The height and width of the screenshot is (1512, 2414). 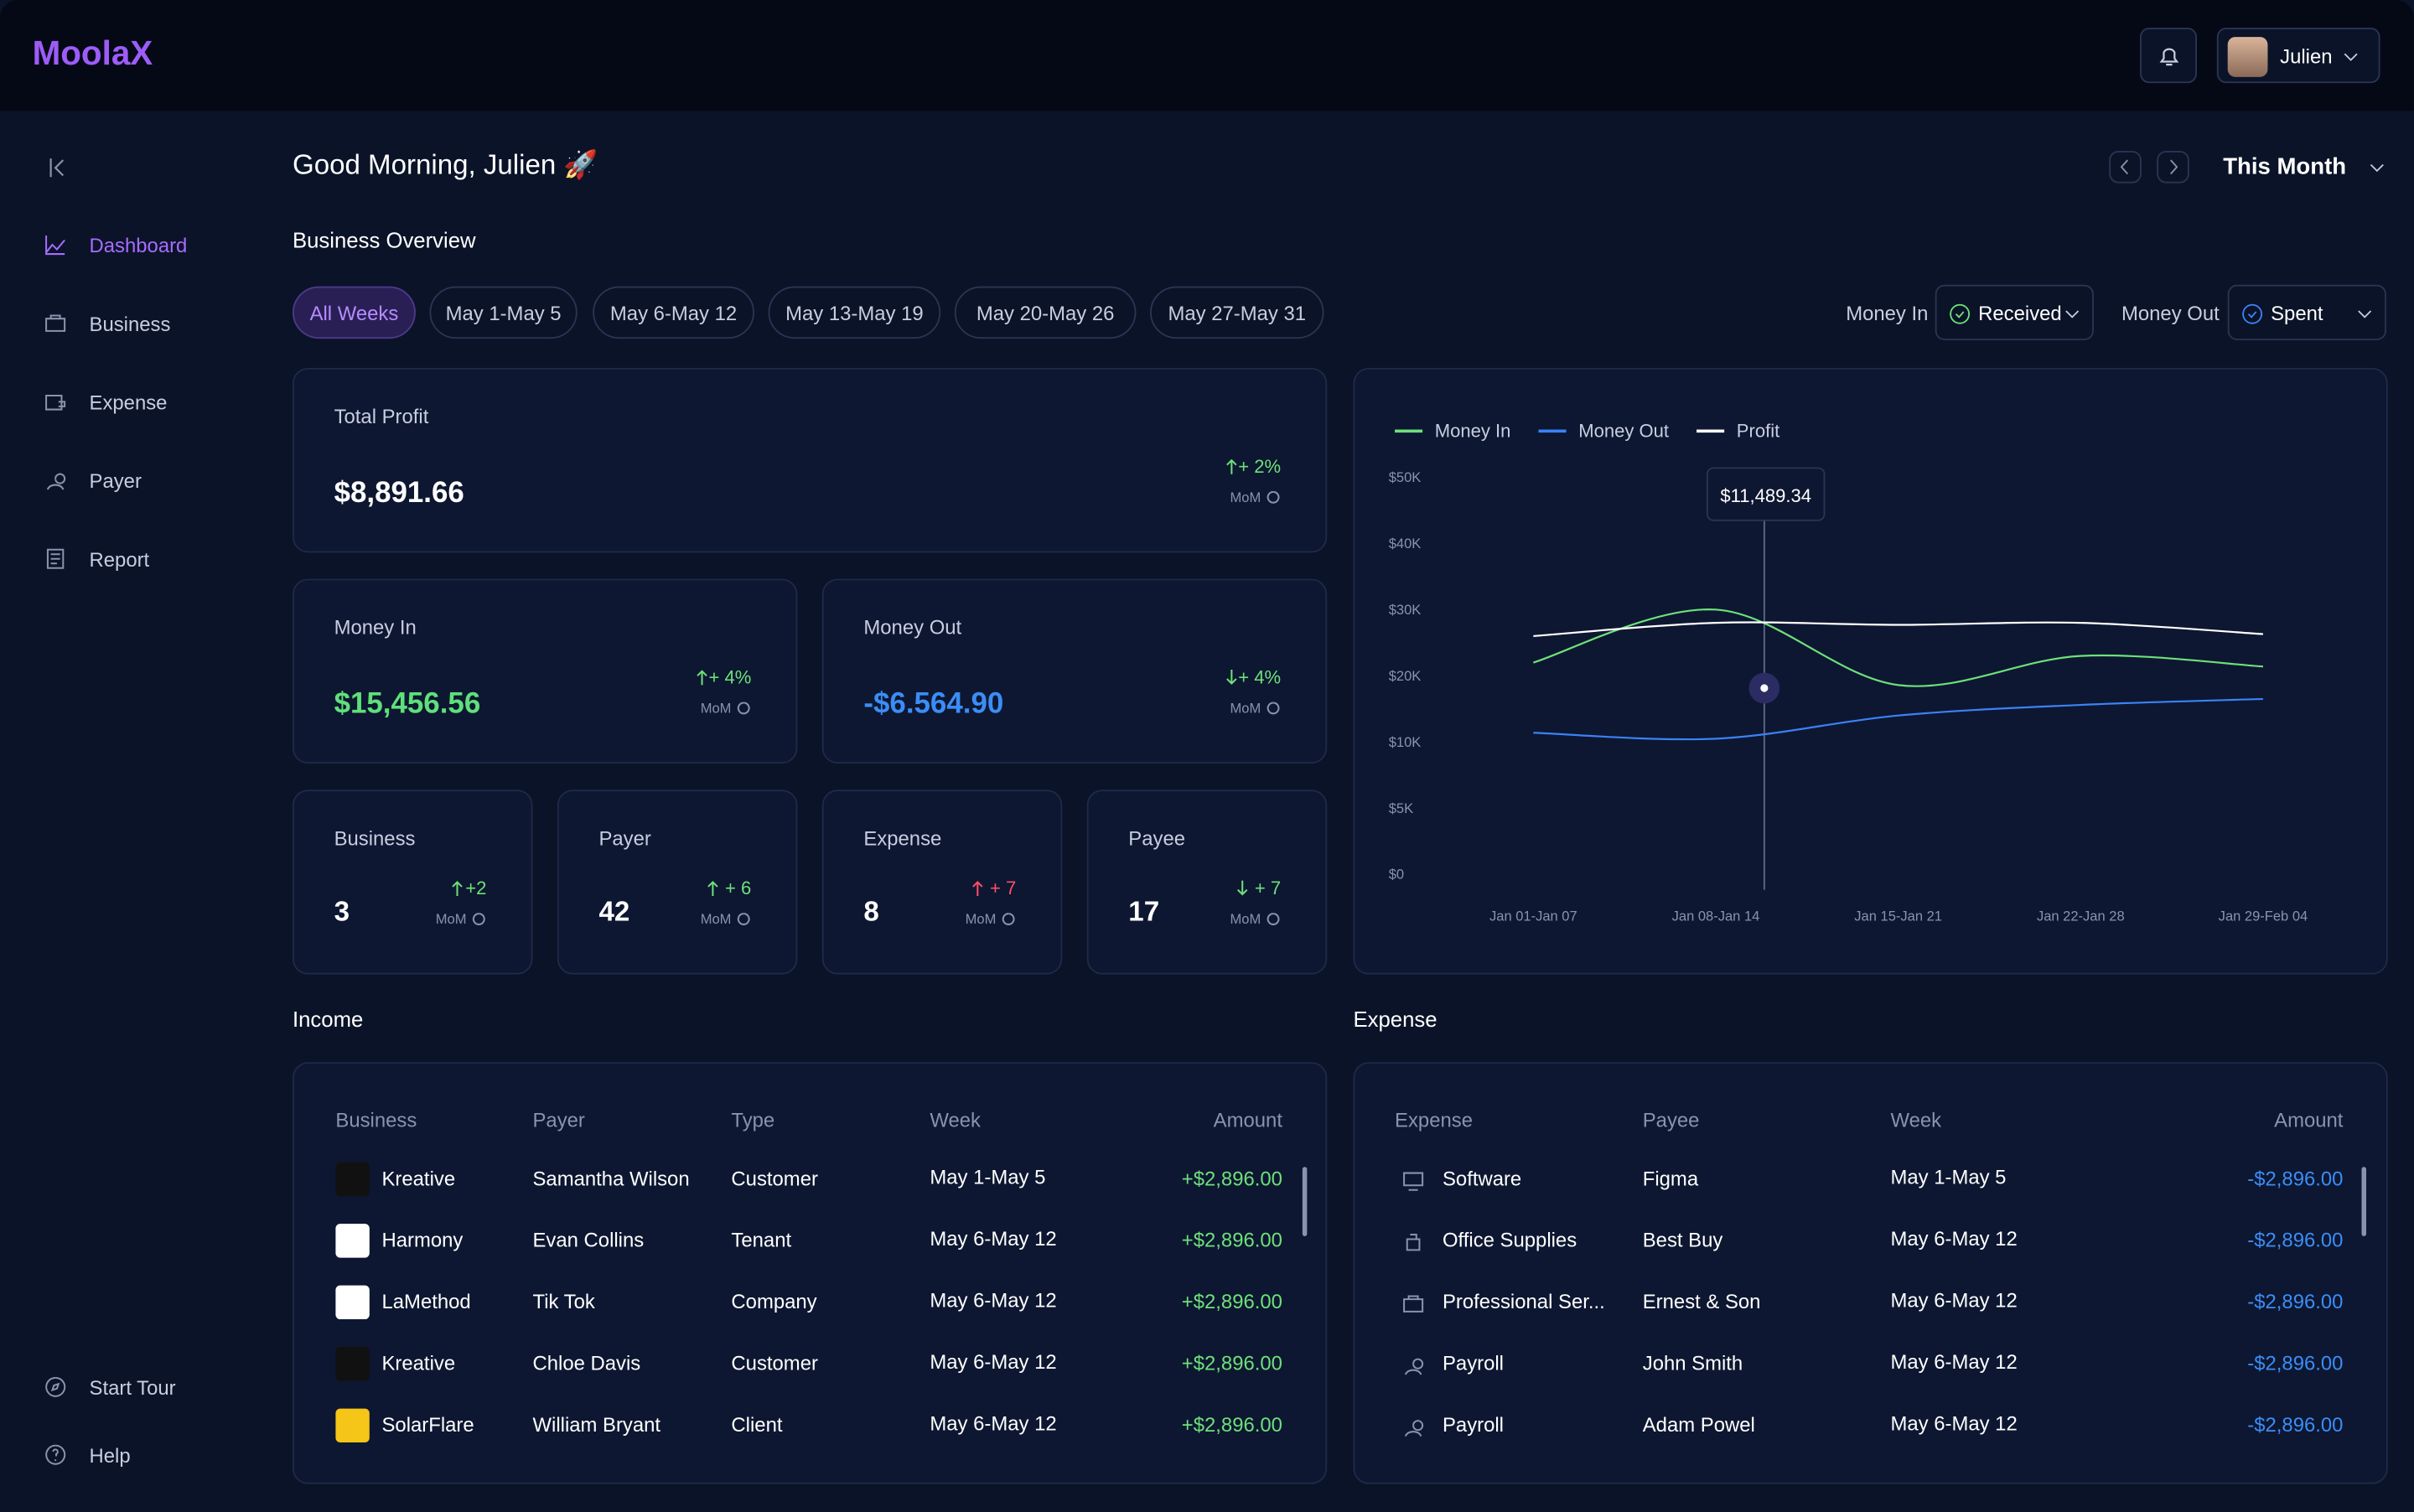 I want to click on week-tab: May 6-May 12, so click(x=673, y=312).